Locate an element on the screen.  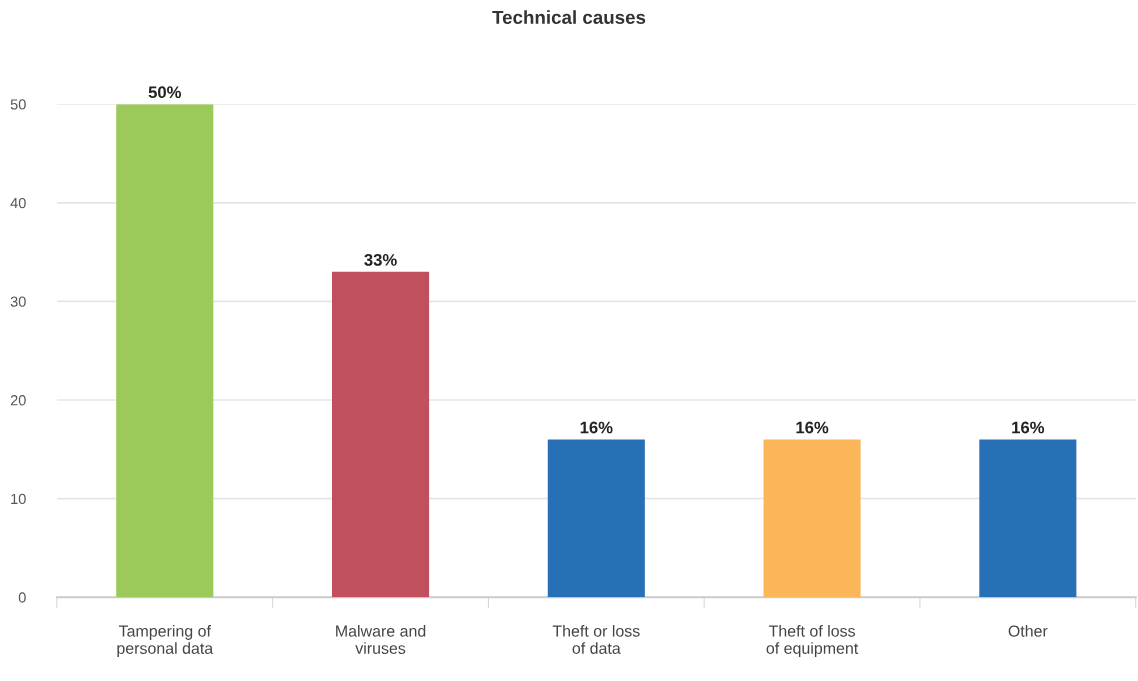
y-tick-label: 40 is located at coordinates (18, 203).